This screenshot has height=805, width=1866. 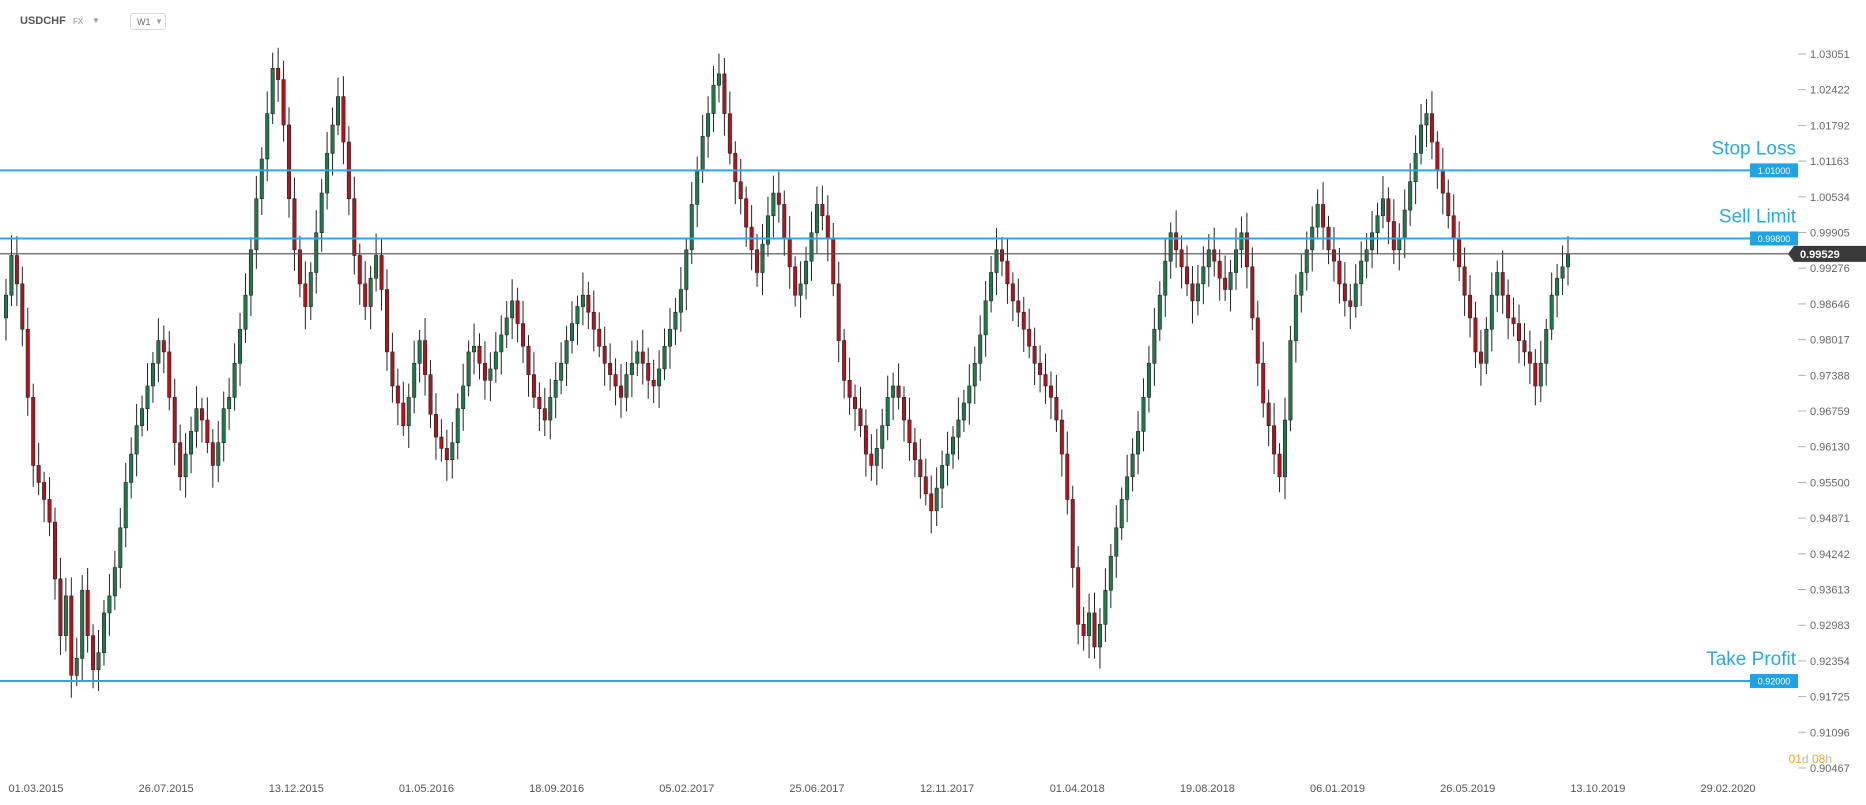 What do you see at coordinates (686, 789) in the screenshot?
I see `x-axis-tick-label: 05.02.2017` at bounding box center [686, 789].